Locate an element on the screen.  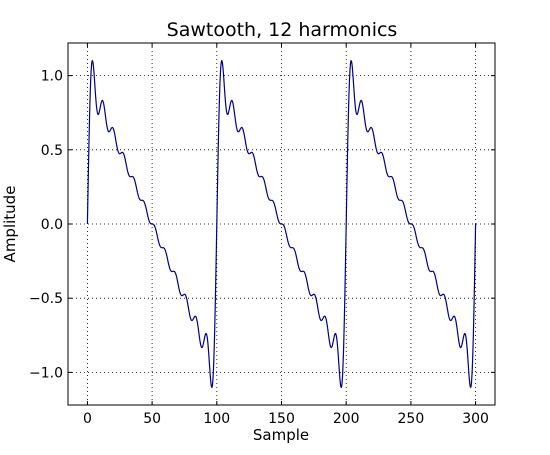
x-tick-label: 50 is located at coordinates (152, 419).